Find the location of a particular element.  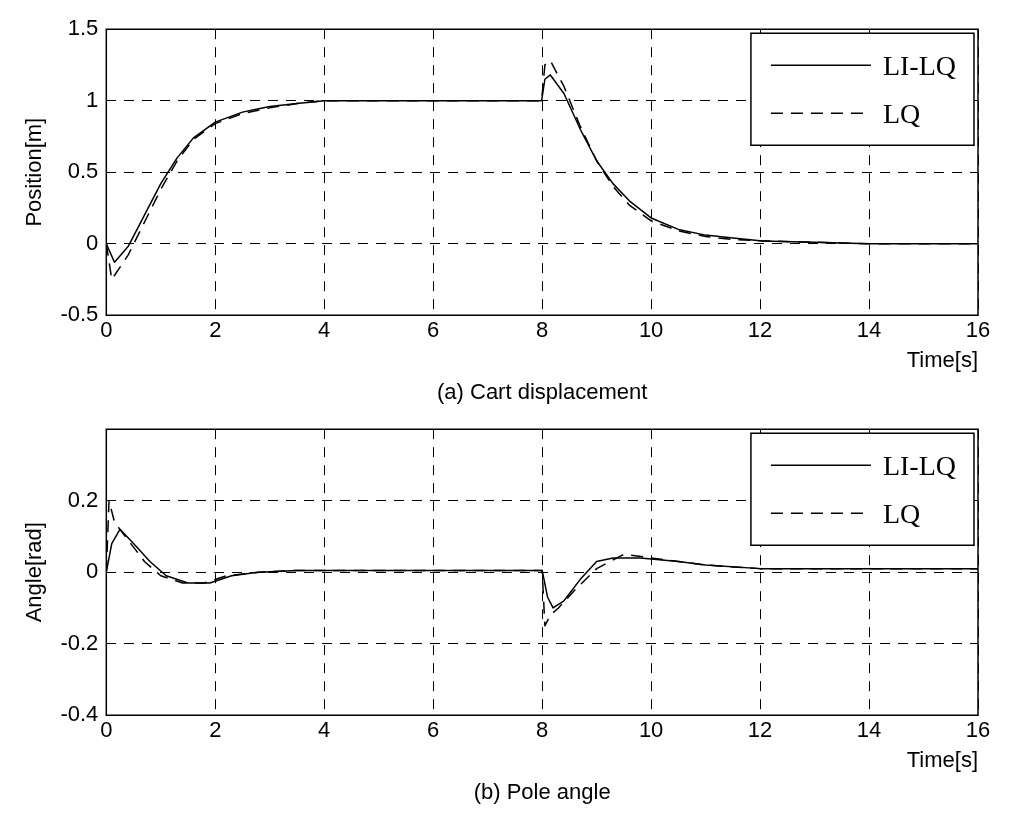

y-tick-label: 1 is located at coordinates (92, 99).